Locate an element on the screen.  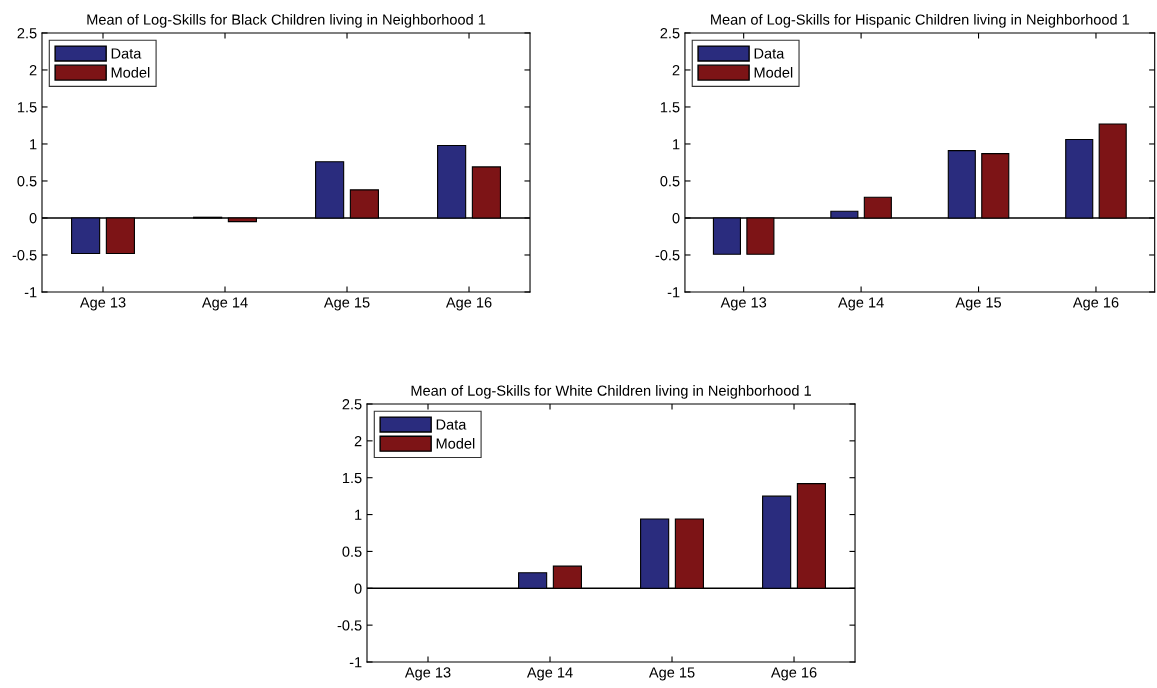
chart-title: Mean of Log-Skills for Hispanic Children living in Neighborhood 1 is located at coordinates (920, 21).